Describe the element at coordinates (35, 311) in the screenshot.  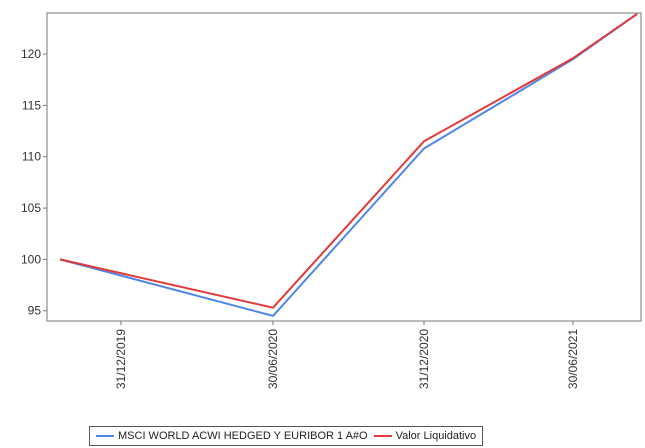
I see `y-tick-label: 95` at that location.